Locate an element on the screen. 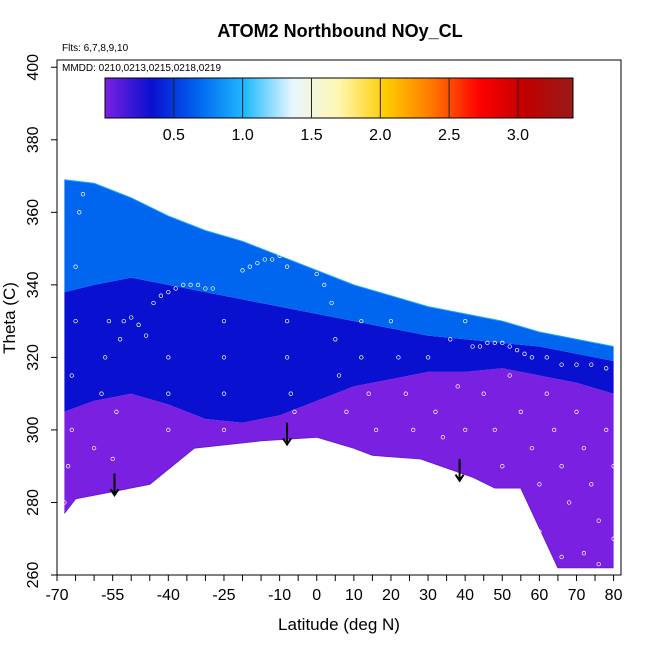  y-tick-label: 300 is located at coordinates (33, 429).